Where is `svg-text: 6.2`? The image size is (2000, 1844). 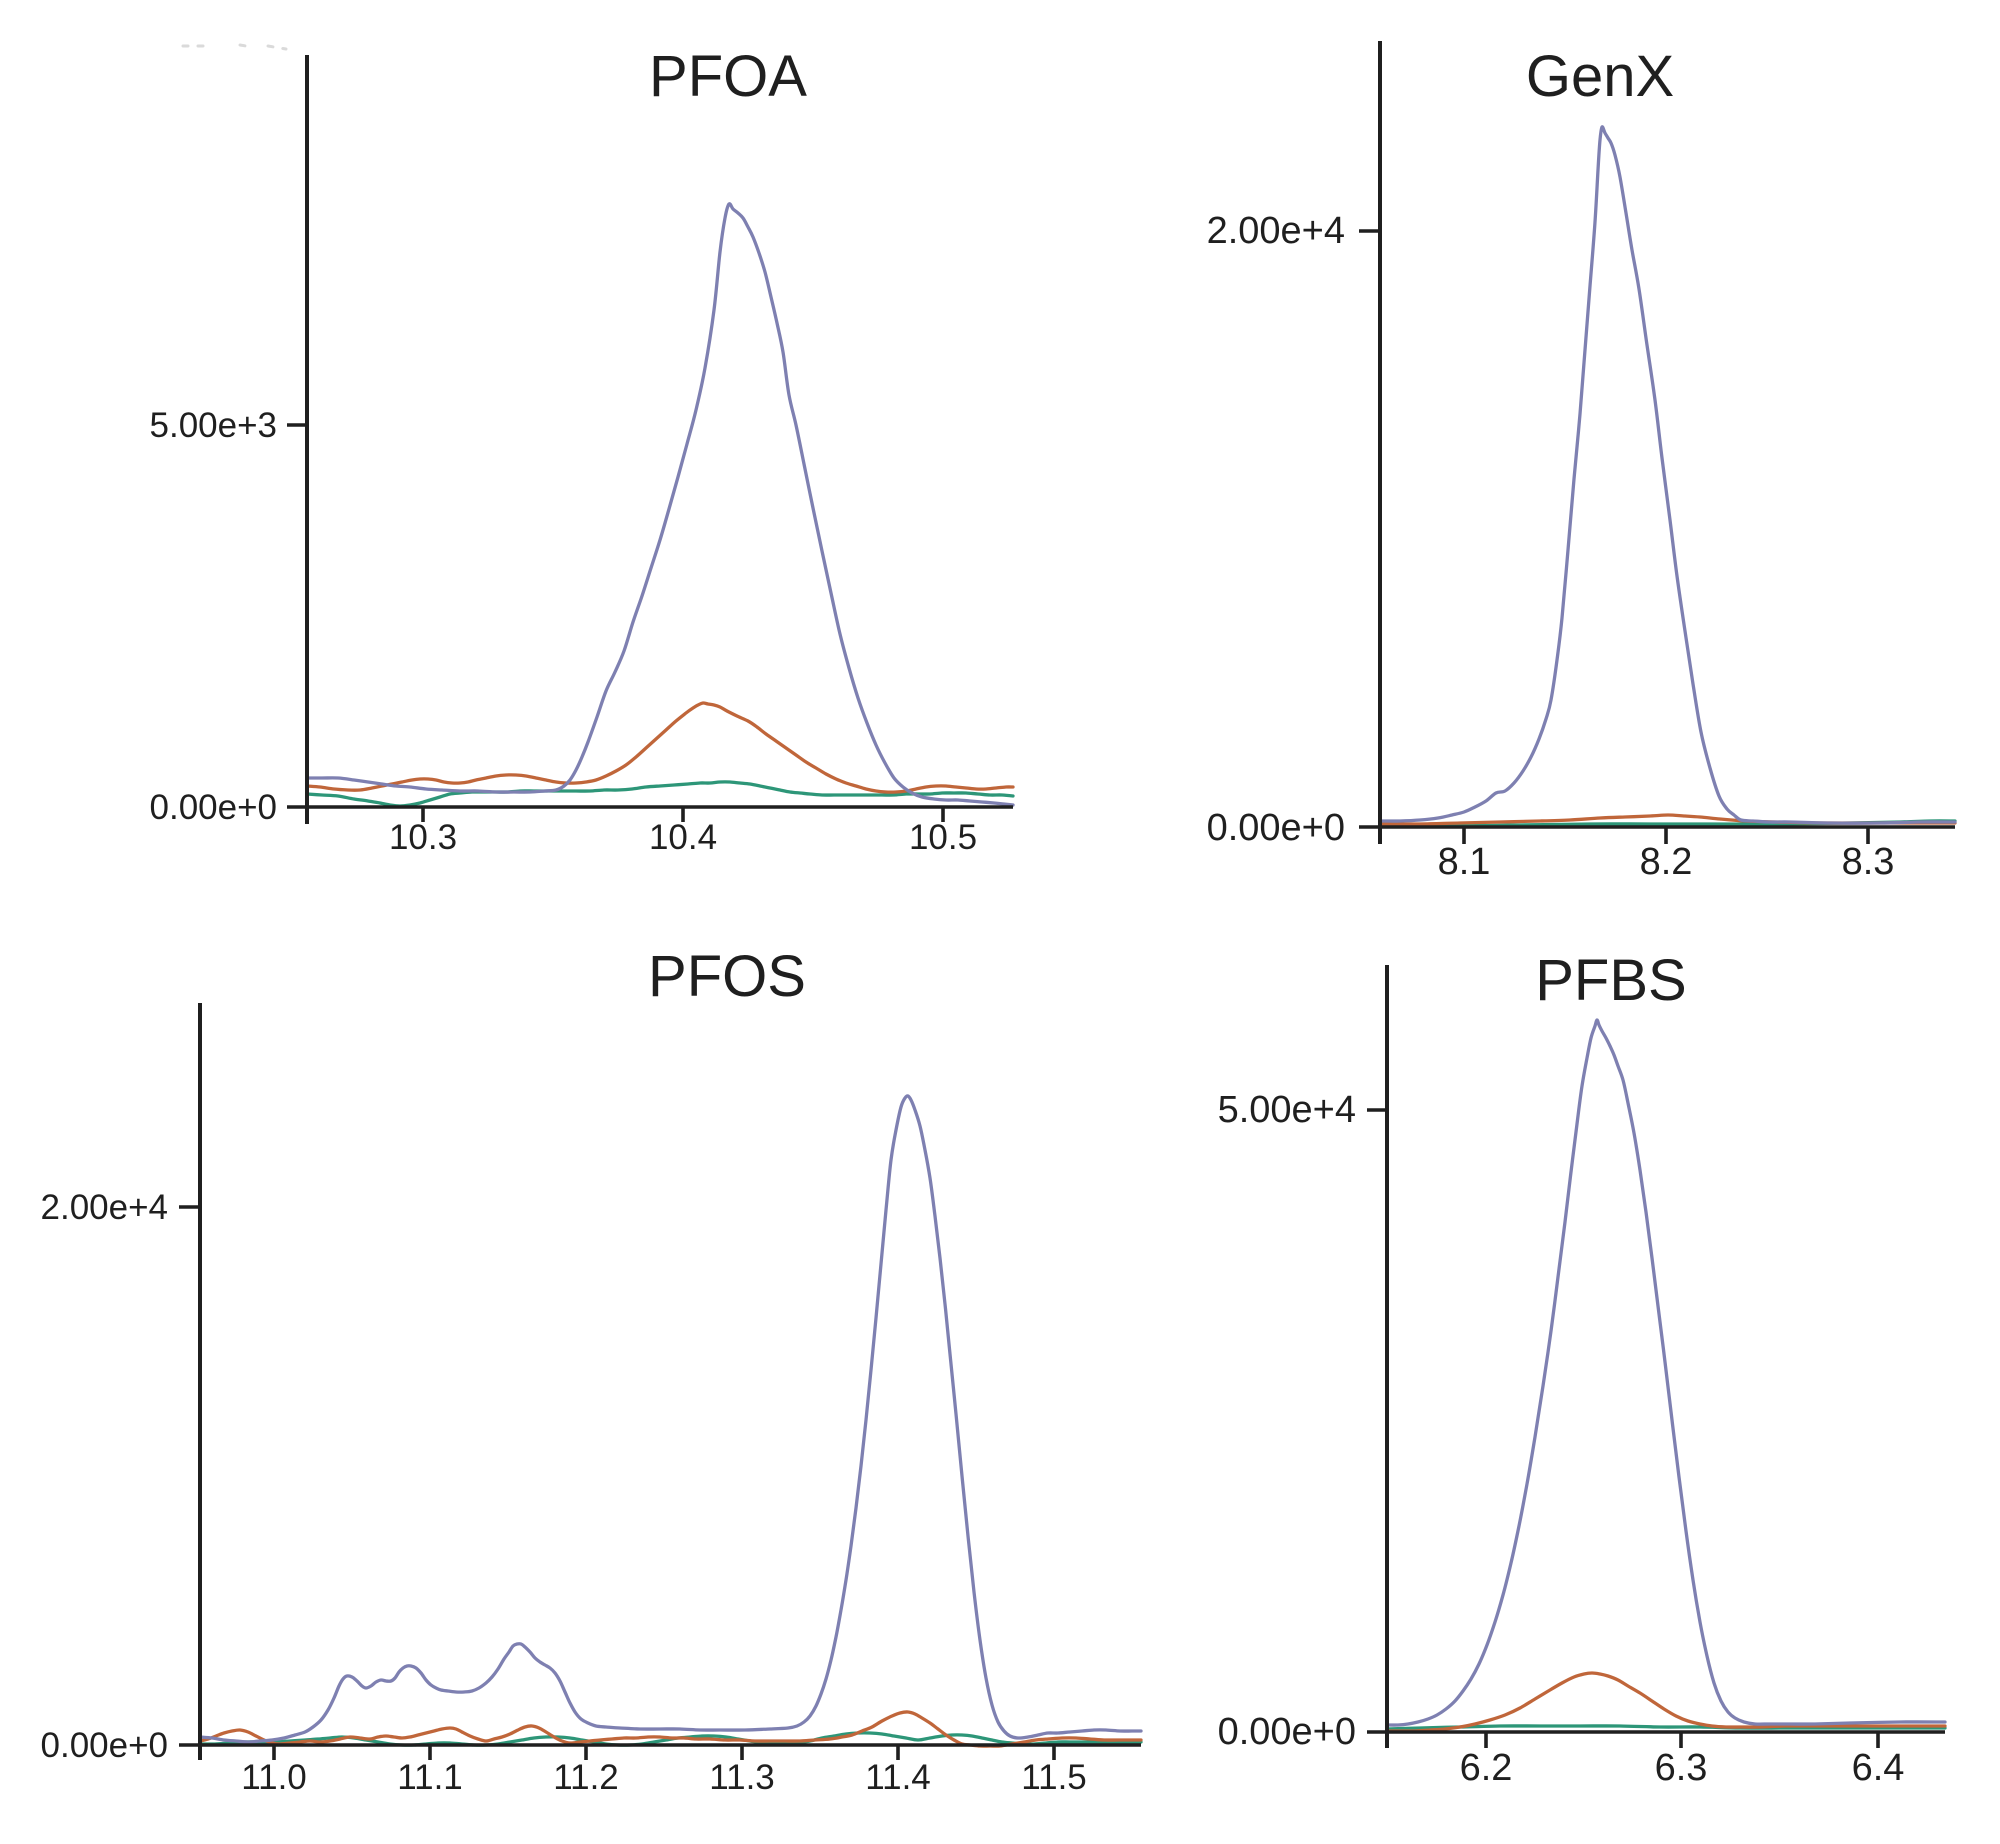 svg-text: 6.2 is located at coordinates (1486, 1768).